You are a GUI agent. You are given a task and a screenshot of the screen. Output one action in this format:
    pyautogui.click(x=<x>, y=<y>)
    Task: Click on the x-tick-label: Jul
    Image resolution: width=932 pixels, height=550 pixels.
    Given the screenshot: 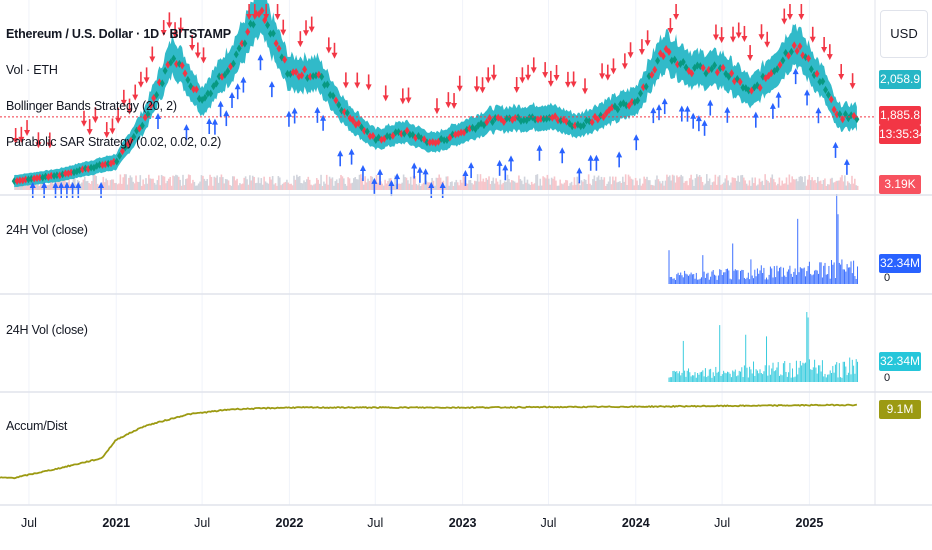 What is the action you would take?
    pyautogui.click(x=202, y=523)
    